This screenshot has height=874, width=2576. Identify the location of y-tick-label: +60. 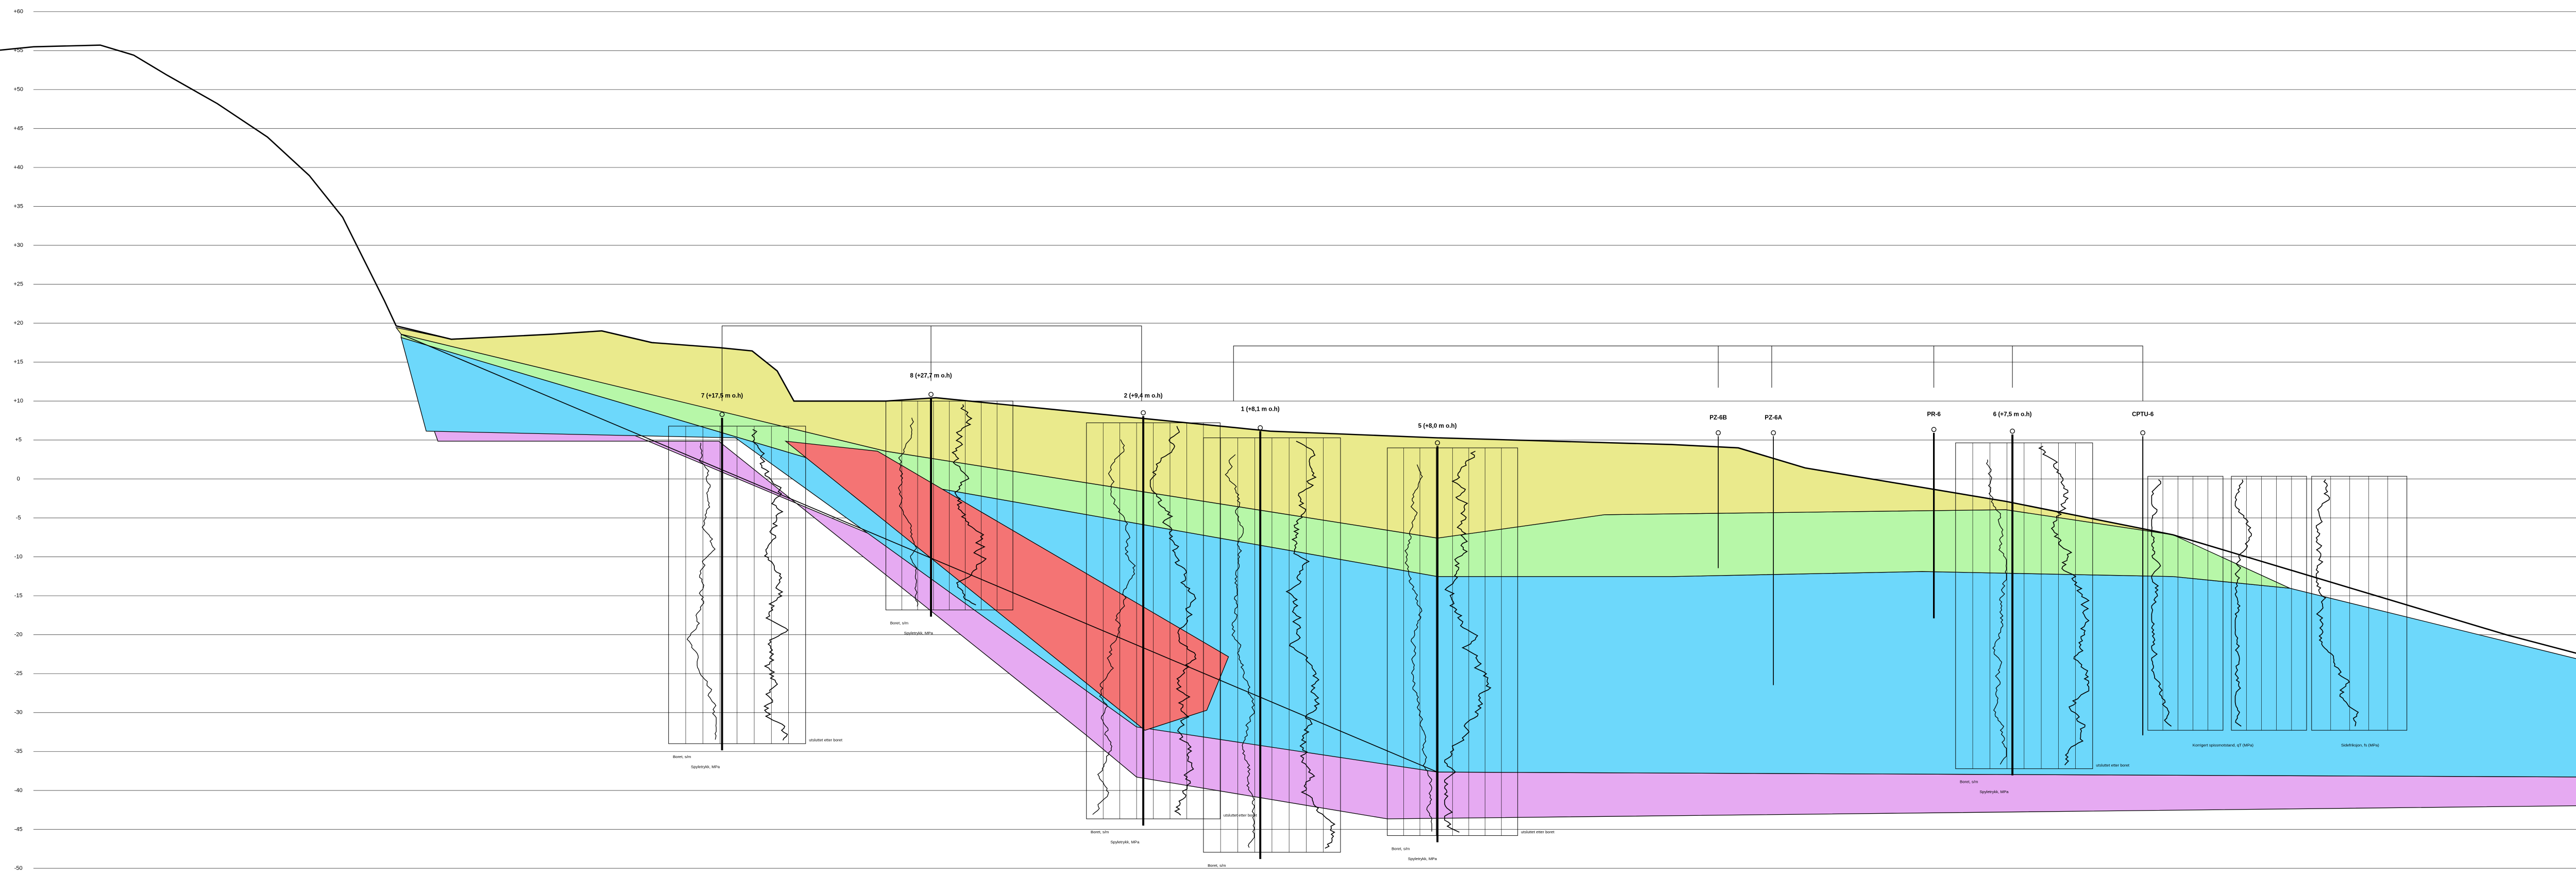
(18, 12).